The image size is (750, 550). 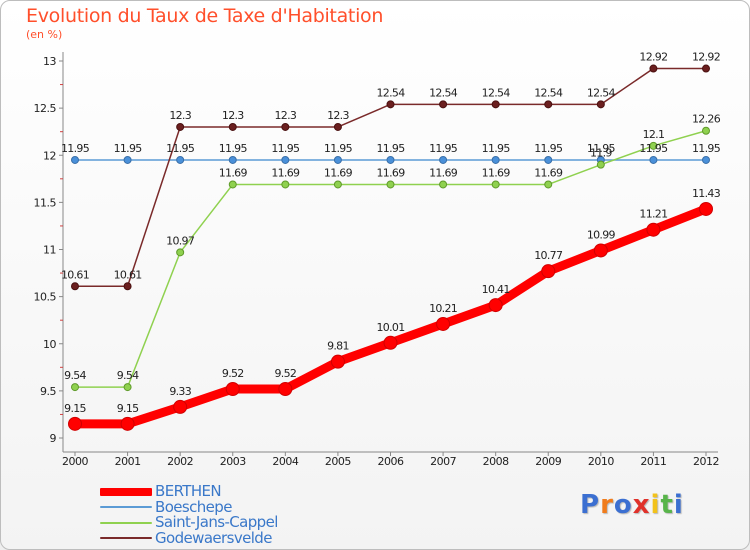 I want to click on y-tick-label: 11, so click(x=49, y=250).